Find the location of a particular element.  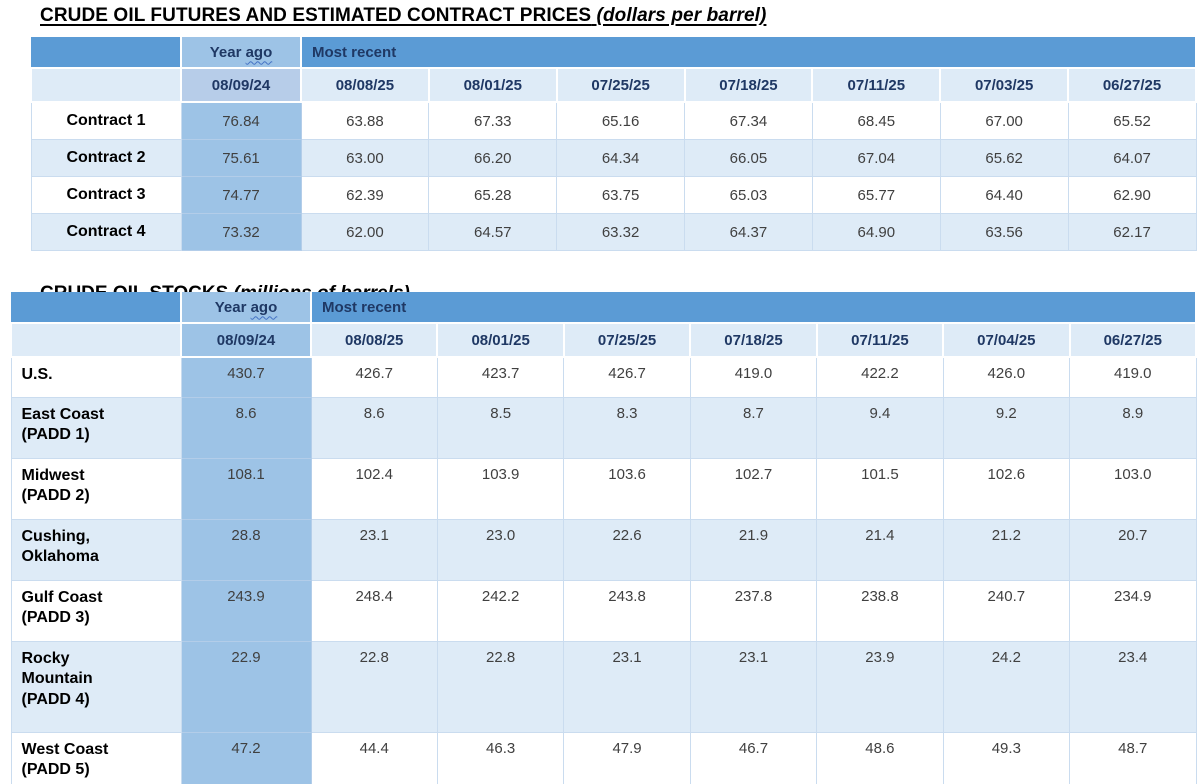

value-cell: 64.57 is located at coordinates (493, 232).